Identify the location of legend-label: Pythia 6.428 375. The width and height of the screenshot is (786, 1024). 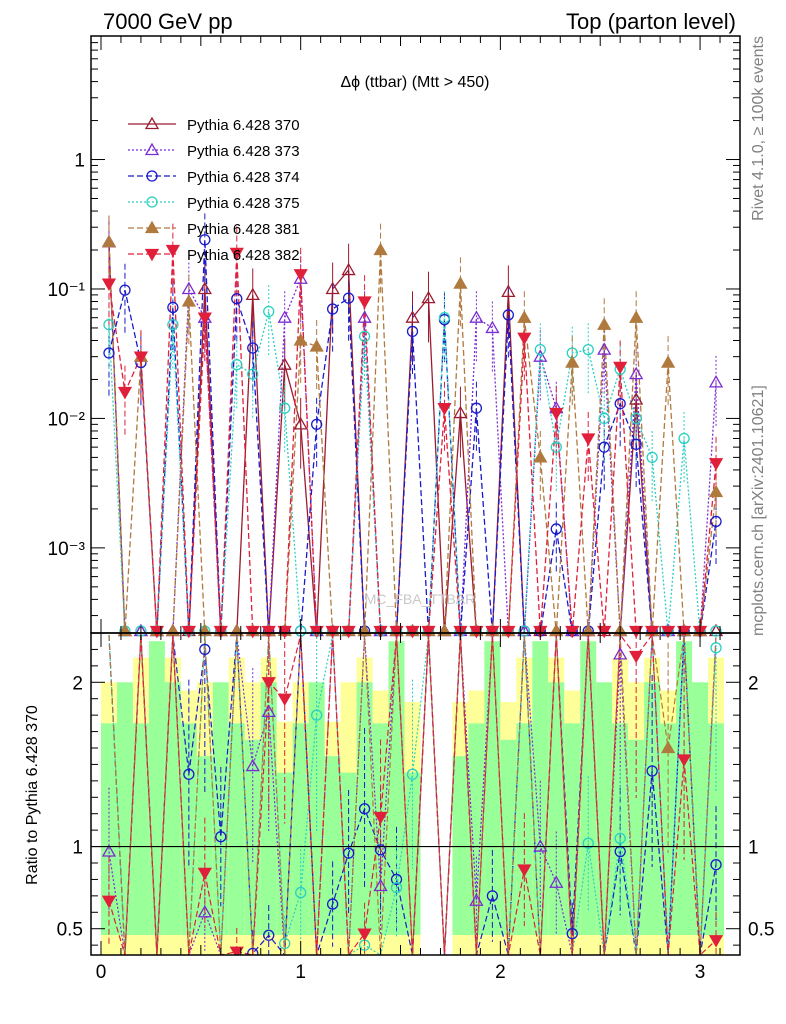
(243, 203).